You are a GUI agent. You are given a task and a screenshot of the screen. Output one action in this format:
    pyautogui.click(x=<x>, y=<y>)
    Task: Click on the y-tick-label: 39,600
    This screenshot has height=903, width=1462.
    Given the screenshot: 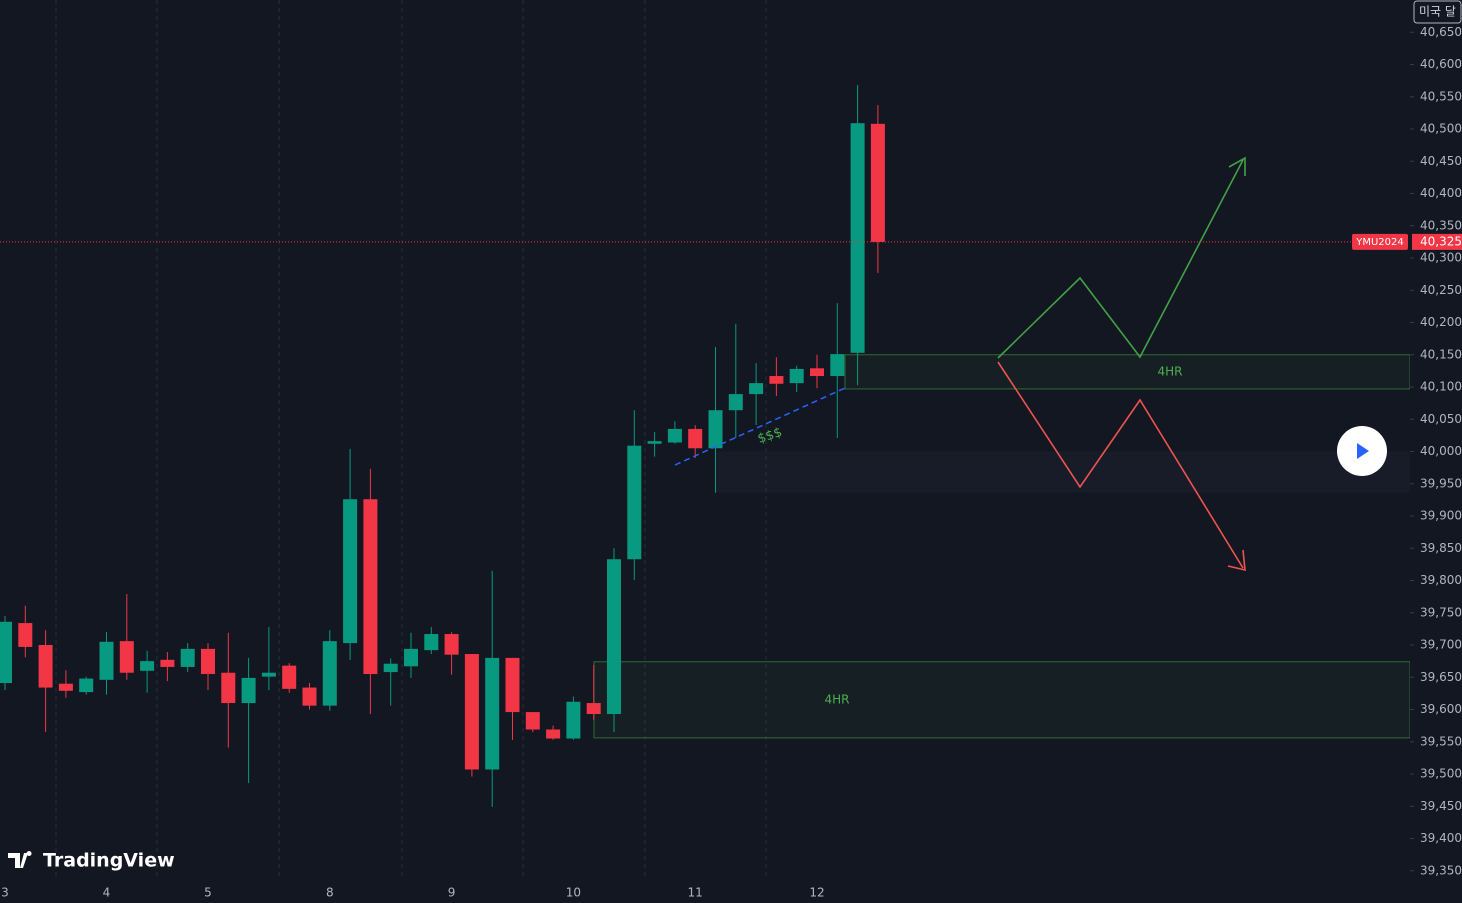 What is the action you would take?
    pyautogui.click(x=1441, y=709)
    